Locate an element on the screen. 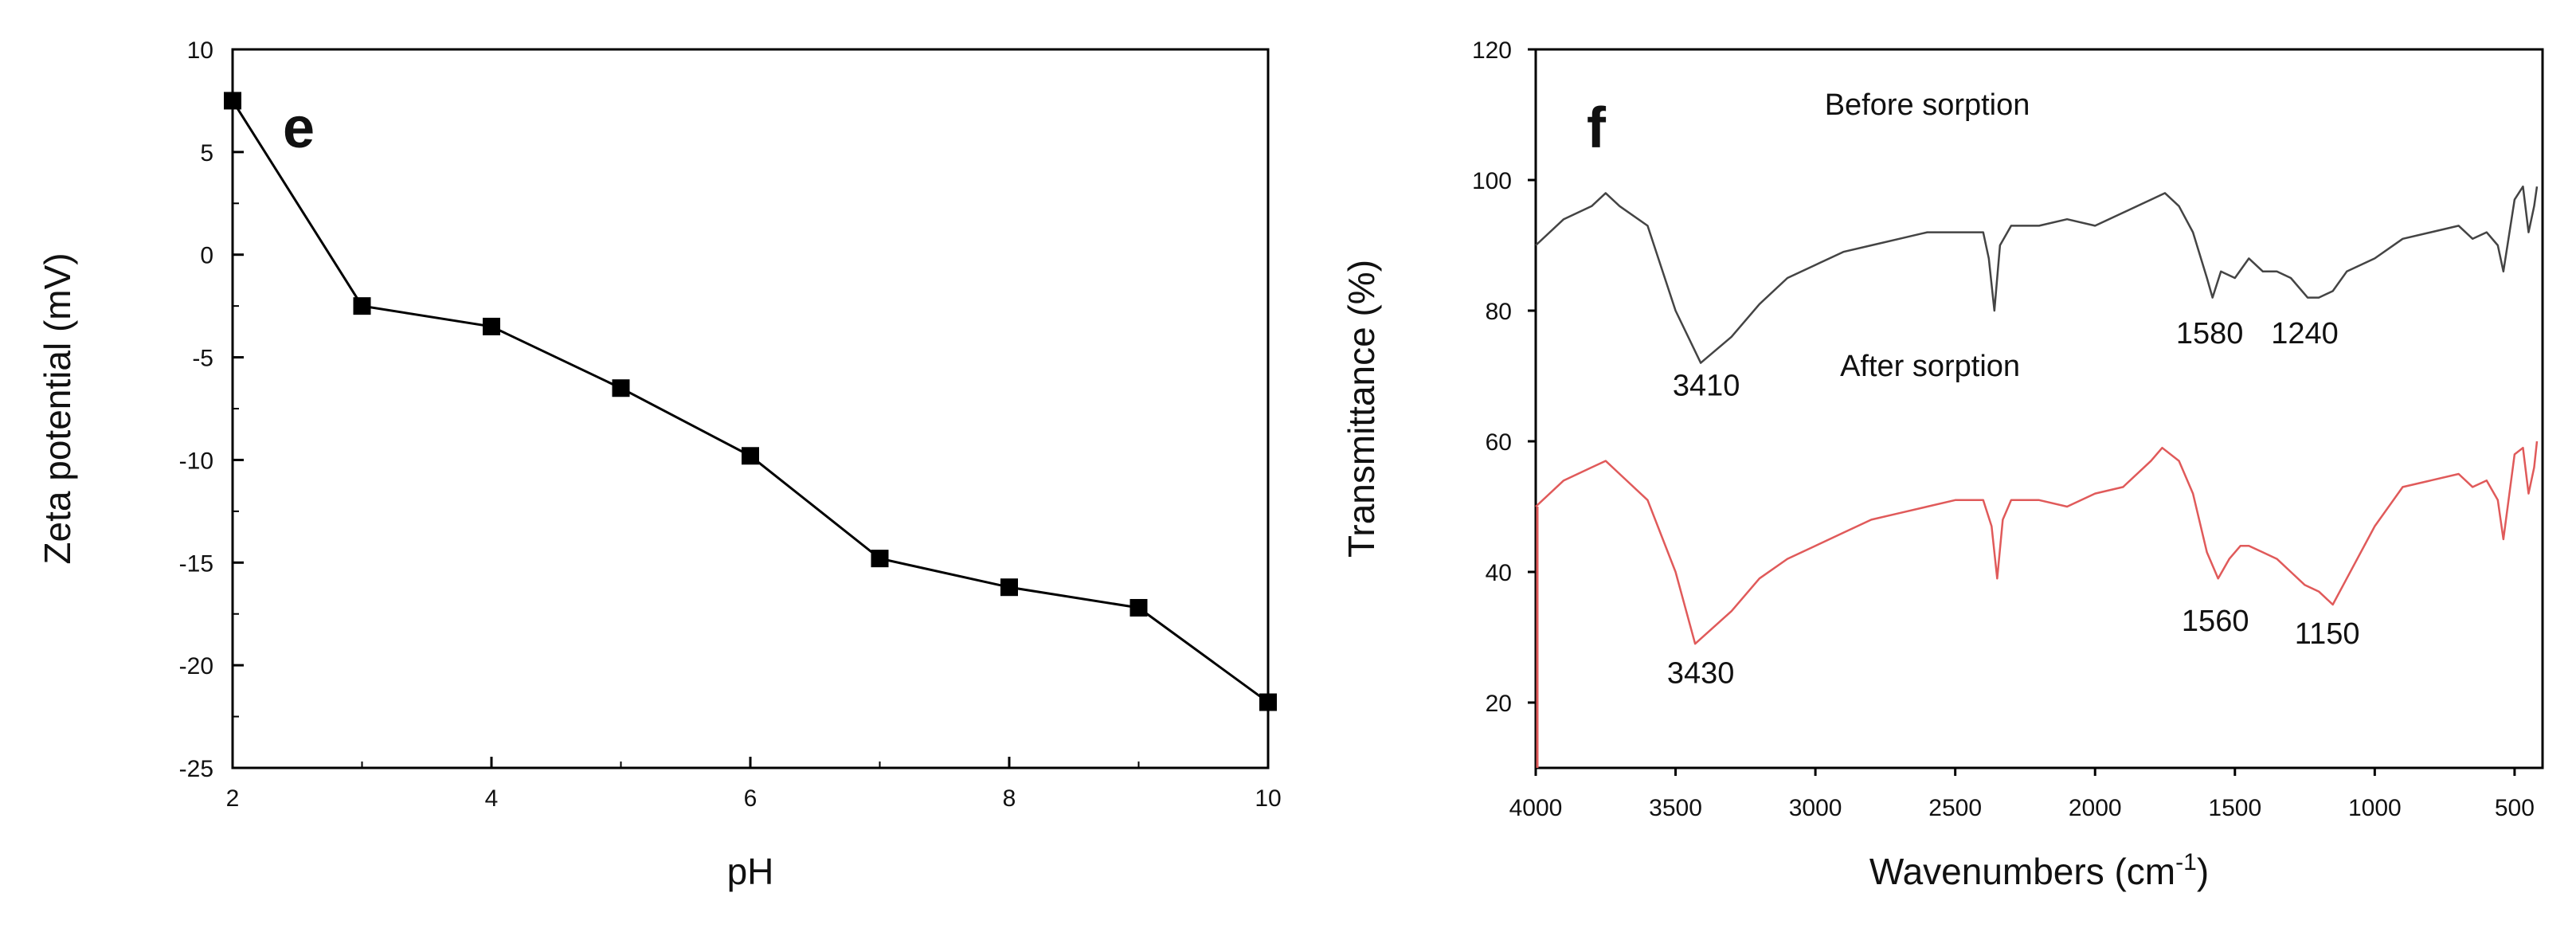 The width and height of the screenshot is (2576, 928). y-tick-label: 40 is located at coordinates (1499, 573).